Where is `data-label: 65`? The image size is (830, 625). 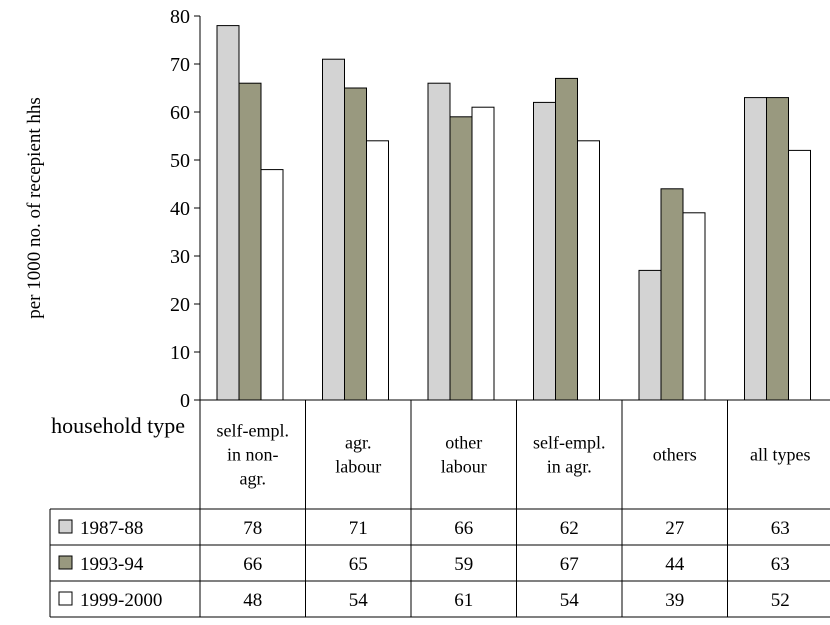
data-label: 65 is located at coordinates (358, 564).